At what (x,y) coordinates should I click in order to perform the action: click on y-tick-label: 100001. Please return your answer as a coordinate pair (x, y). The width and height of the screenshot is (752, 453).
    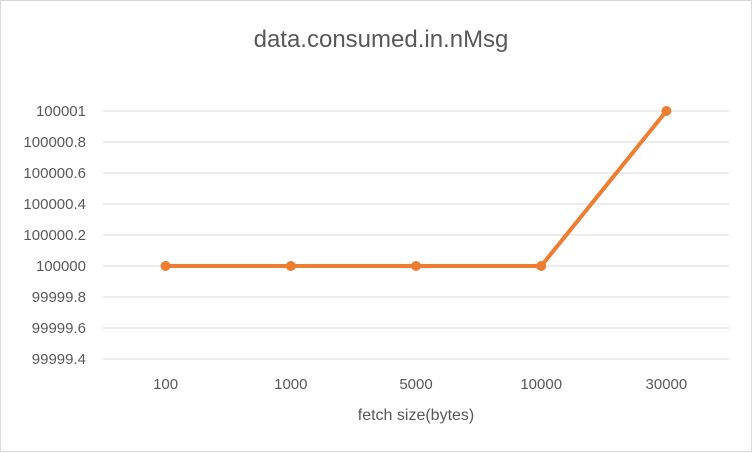
    Looking at the image, I should click on (61, 111).